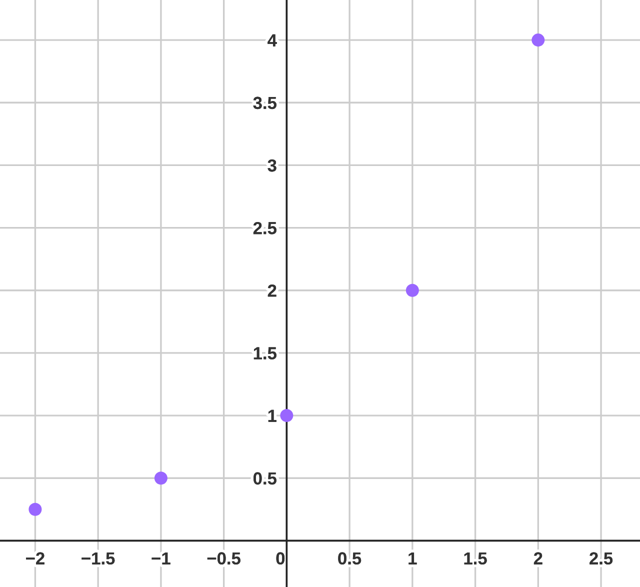  What do you see at coordinates (475, 558) in the screenshot?
I see `x-tick-label: 1.5` at bounding box center [475, 558].